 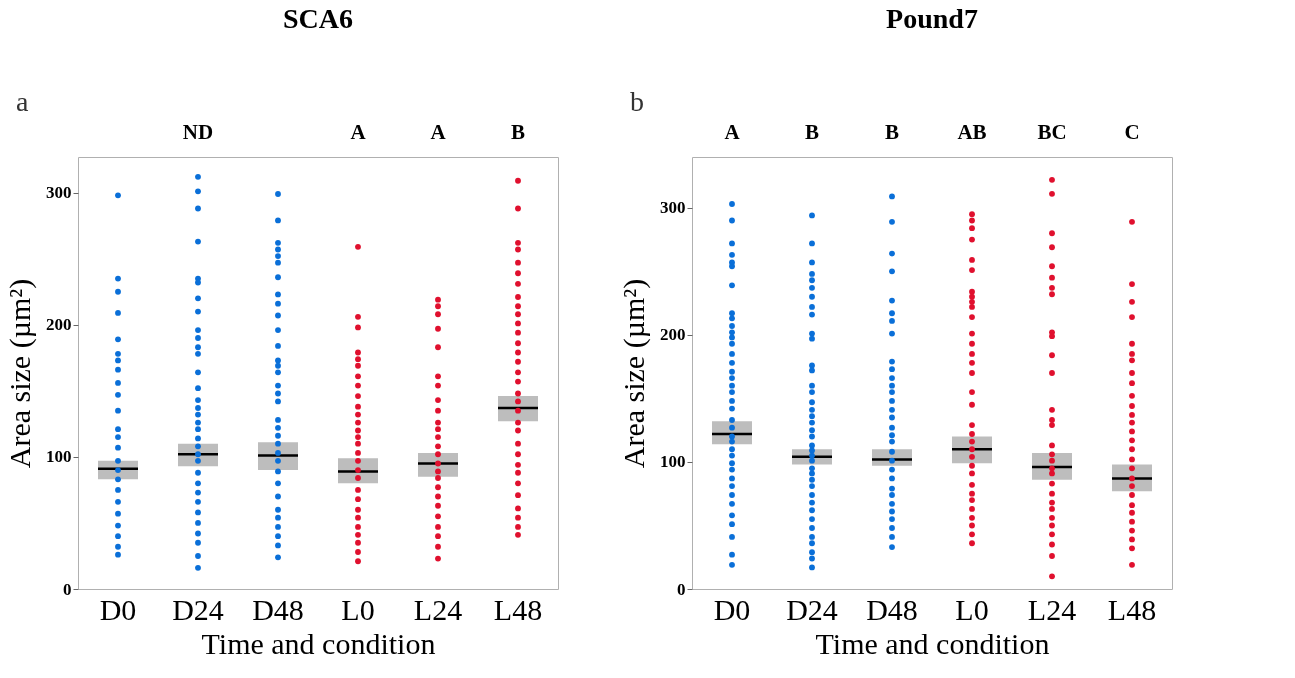 I want to click on text: a, so click(x=22, y=101).